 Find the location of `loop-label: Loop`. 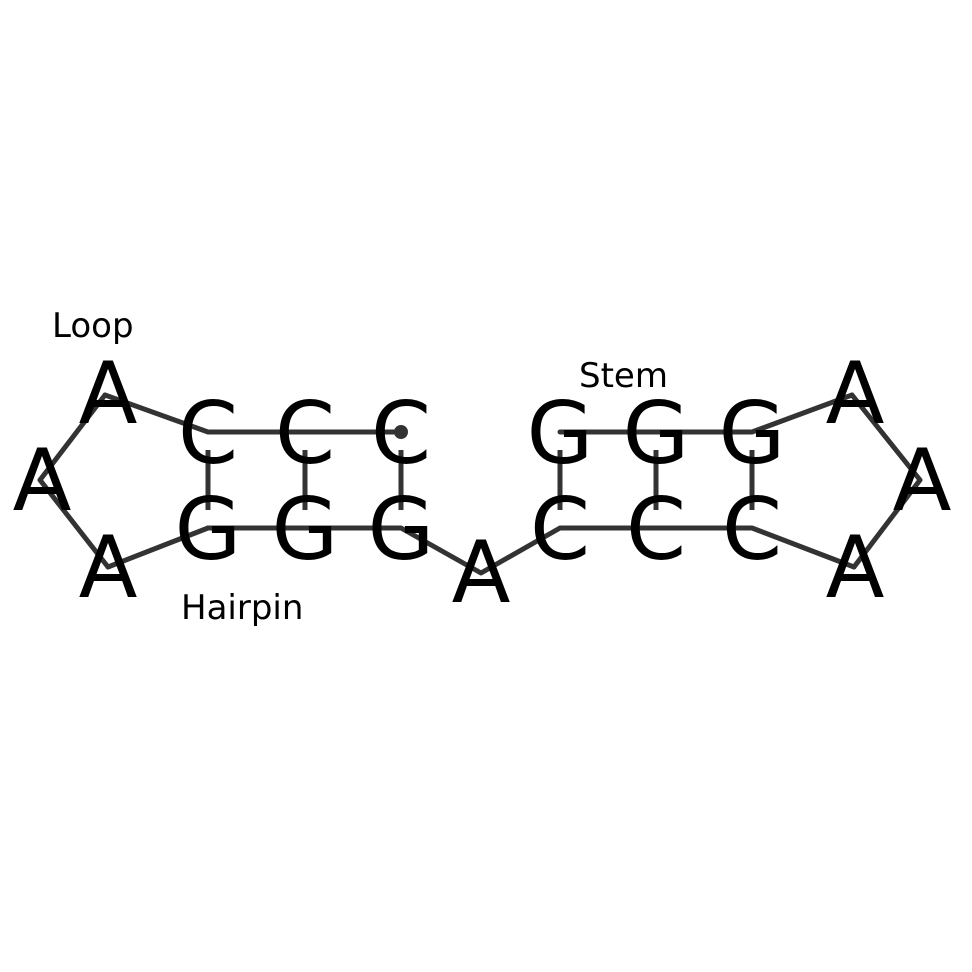

loop-label: Loop is located at coordinates (93, 326).